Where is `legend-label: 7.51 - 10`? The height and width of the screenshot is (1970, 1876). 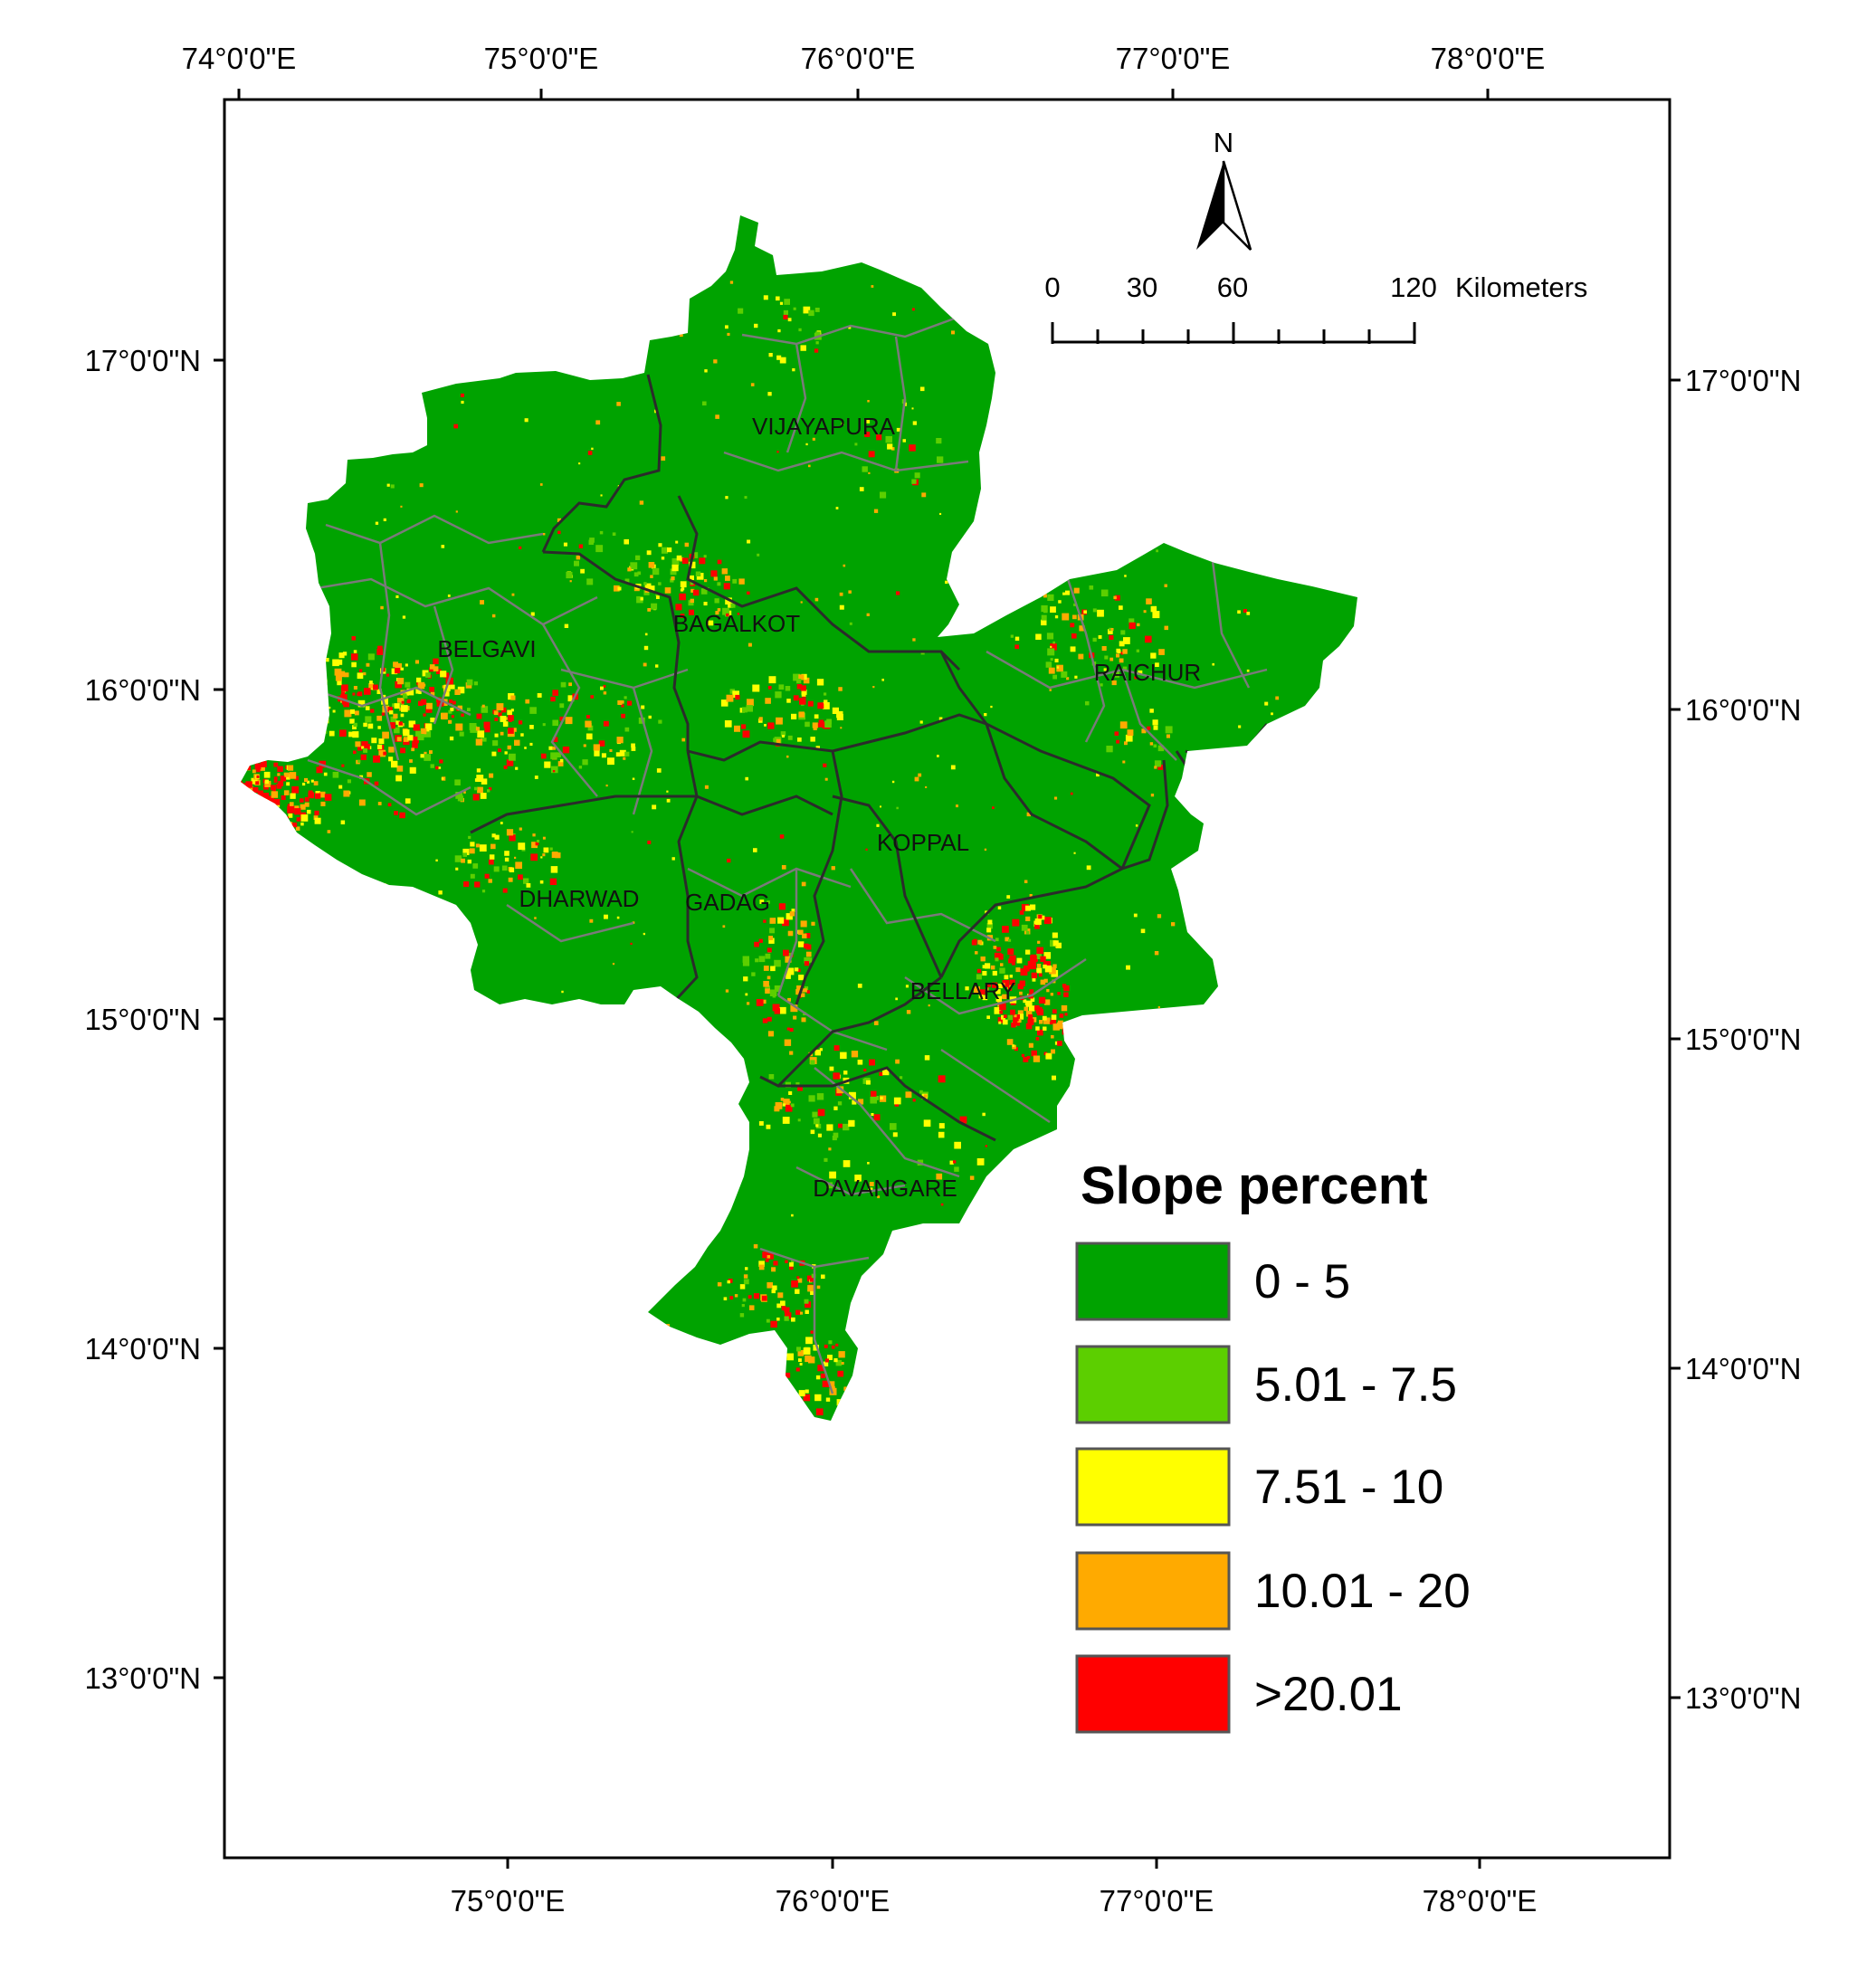 legend-label: 7.51 - 10 is located at coordinates (1348, 1487).